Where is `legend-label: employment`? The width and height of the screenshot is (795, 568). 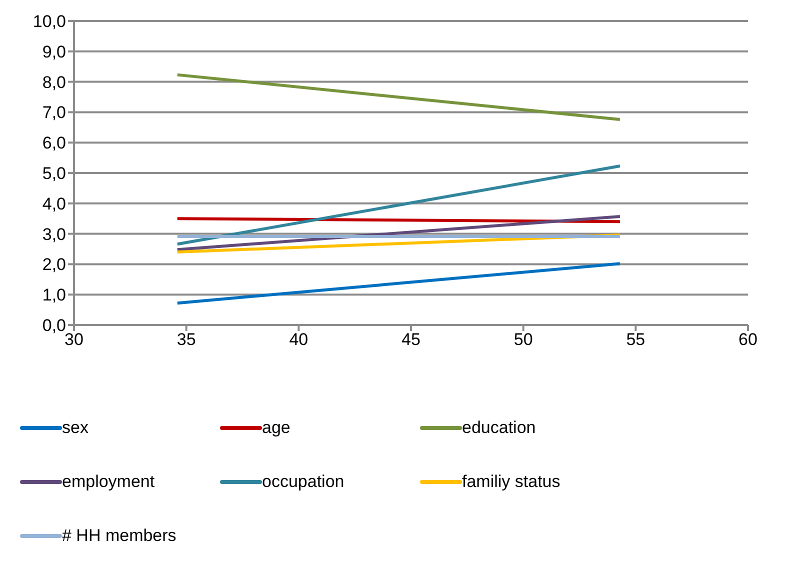 legend-label: employment is located at coordinates (108, 482).